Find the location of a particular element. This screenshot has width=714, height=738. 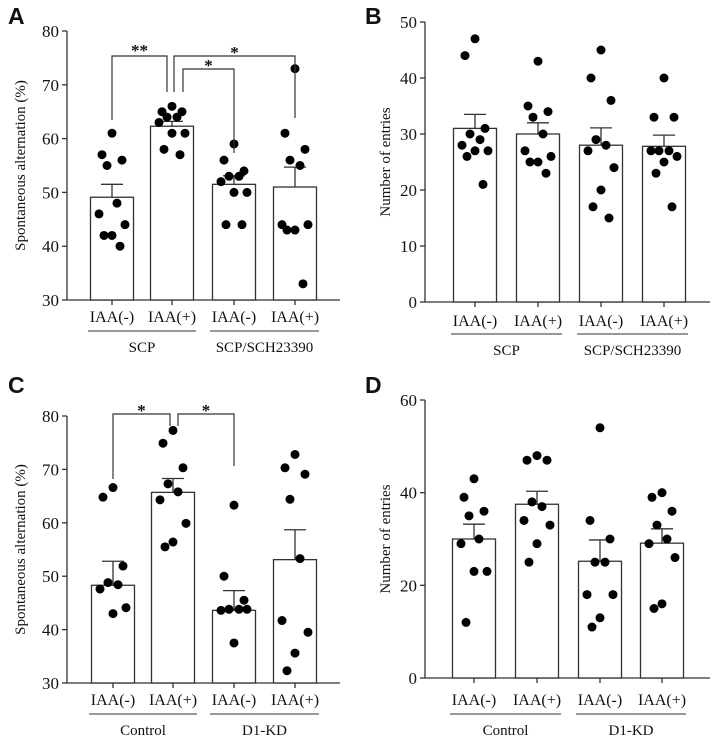

y-tick-label: 0 is located at coordinates (413, 678).